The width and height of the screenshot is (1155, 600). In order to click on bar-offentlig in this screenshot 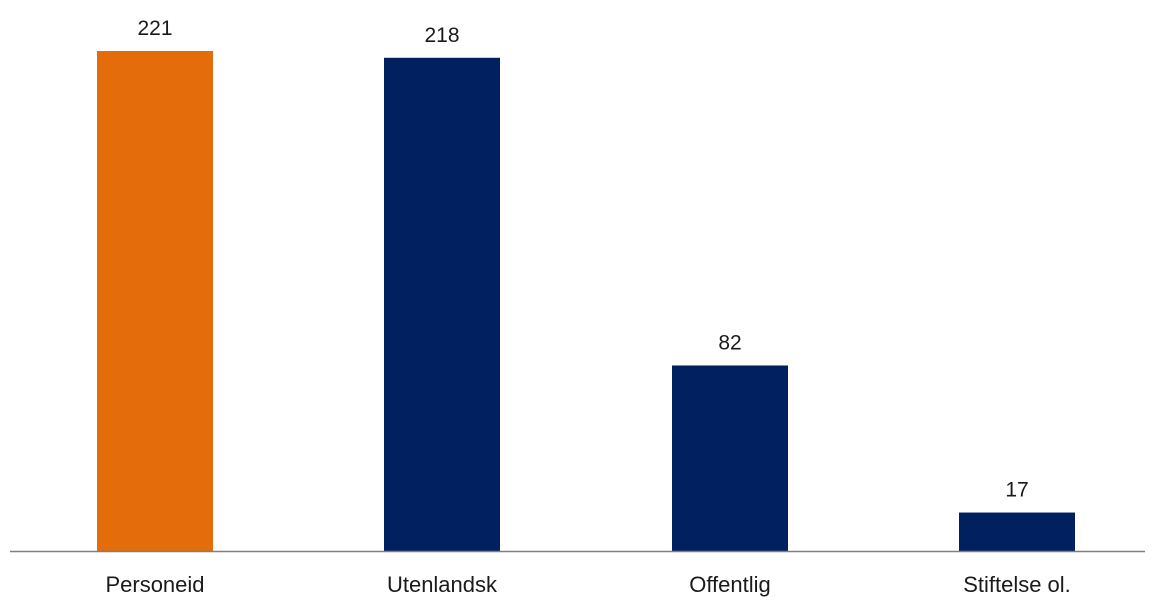, I will do `click(730, 458)`.